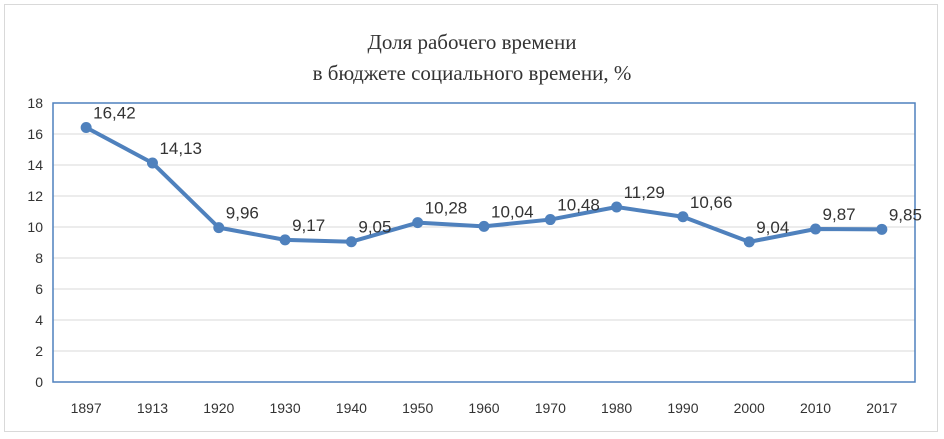 The width and height of the screenshot is (944, 439). What do you see at coordinates (815, 408) in the screenshot?
I see `x-tick-label: 2010` at bounding box center [815, 408].